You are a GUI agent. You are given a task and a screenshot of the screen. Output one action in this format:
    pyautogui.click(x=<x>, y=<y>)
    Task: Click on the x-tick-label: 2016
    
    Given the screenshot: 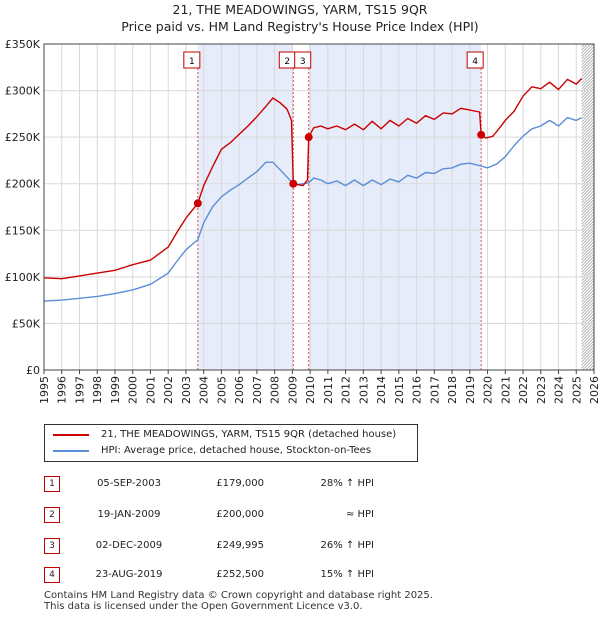 What is the action you would take?
    pyautogui.click(x=417, y=390)
    